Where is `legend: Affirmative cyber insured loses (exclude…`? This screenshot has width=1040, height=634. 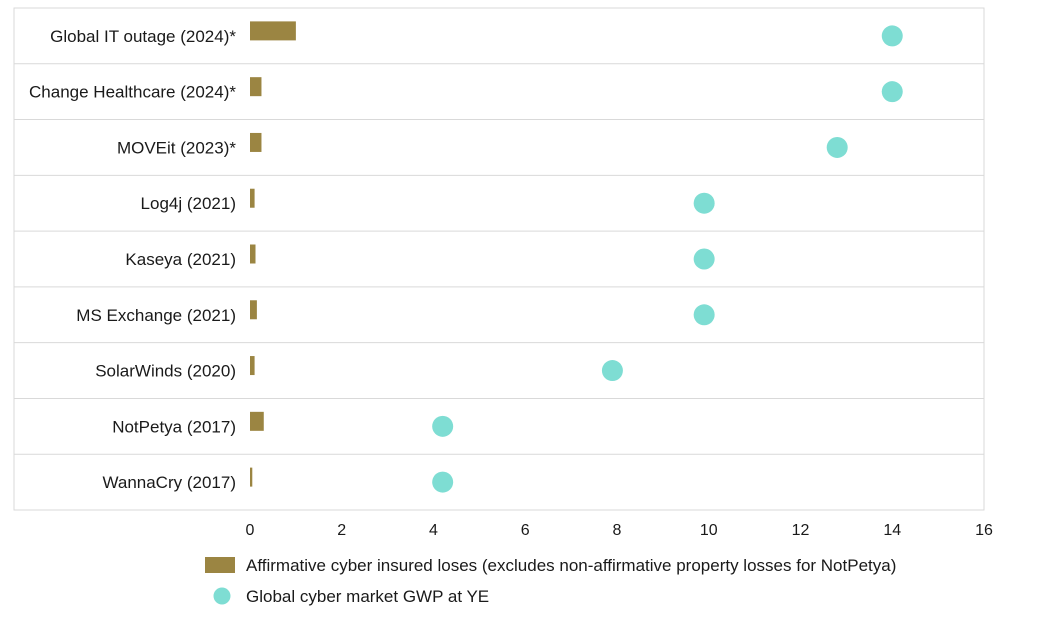
legend: Affirmative cyber insured loses (exclude… is located at coordinates (550, 581).